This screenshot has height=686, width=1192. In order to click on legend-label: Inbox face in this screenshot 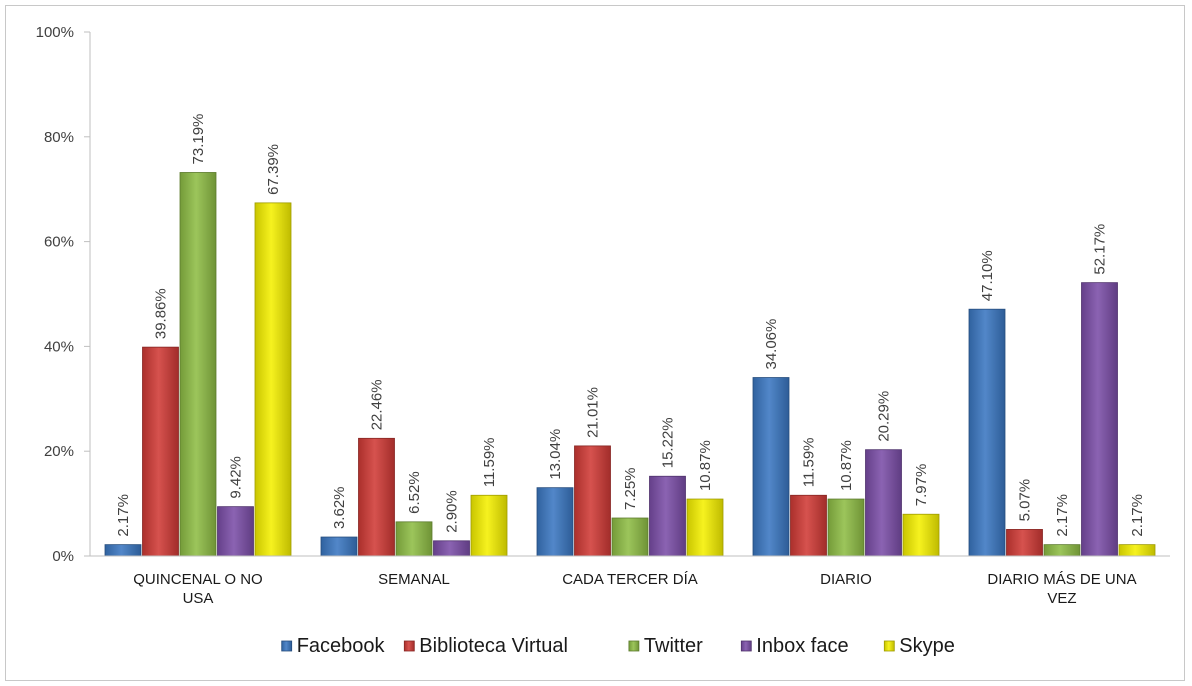, I will do `click(802, 646)`.